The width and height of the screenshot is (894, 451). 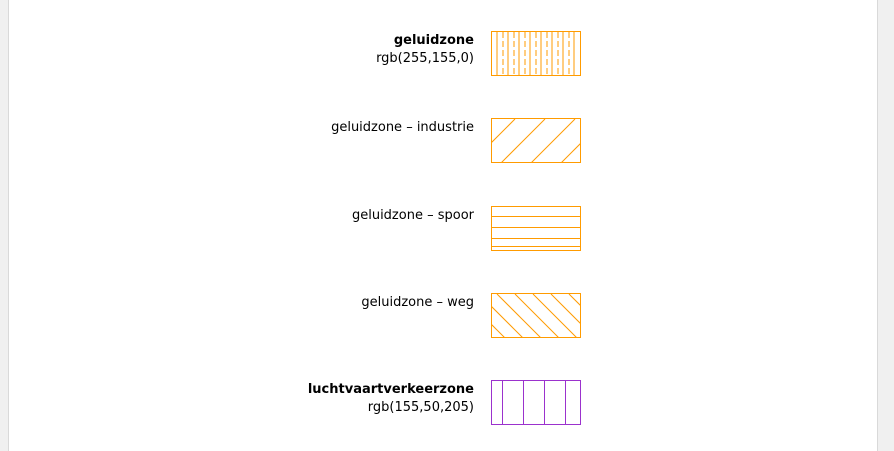 What do you see at coordinates (420, 407) in the screenshot?
I see `legend-subtitle: rgb(155,50,205)` at bounding box center [420, 407].